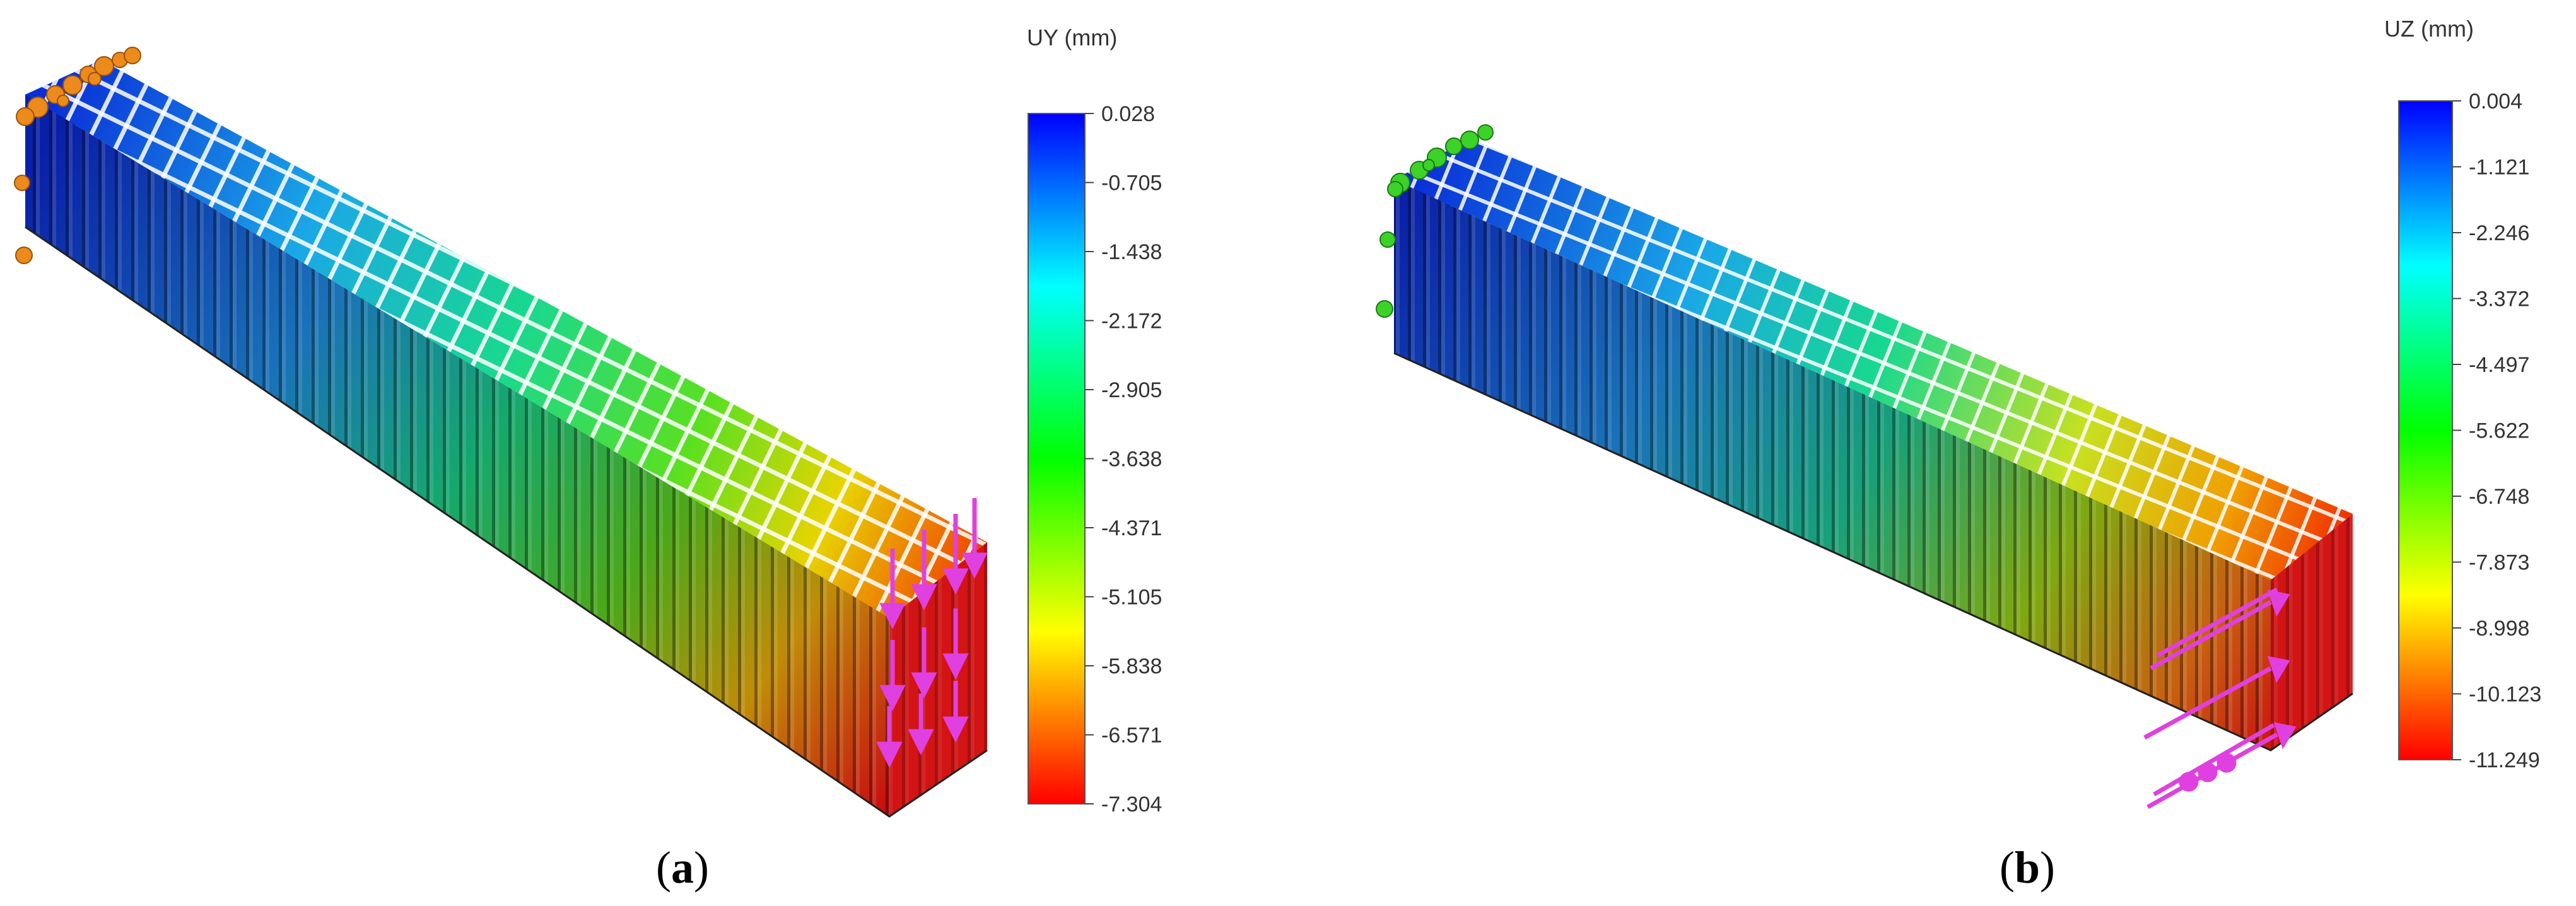 Image resolution: width=2576 pixels, height=906 pixels. I want to click on caption-b-label: b, so click(2027, 867).